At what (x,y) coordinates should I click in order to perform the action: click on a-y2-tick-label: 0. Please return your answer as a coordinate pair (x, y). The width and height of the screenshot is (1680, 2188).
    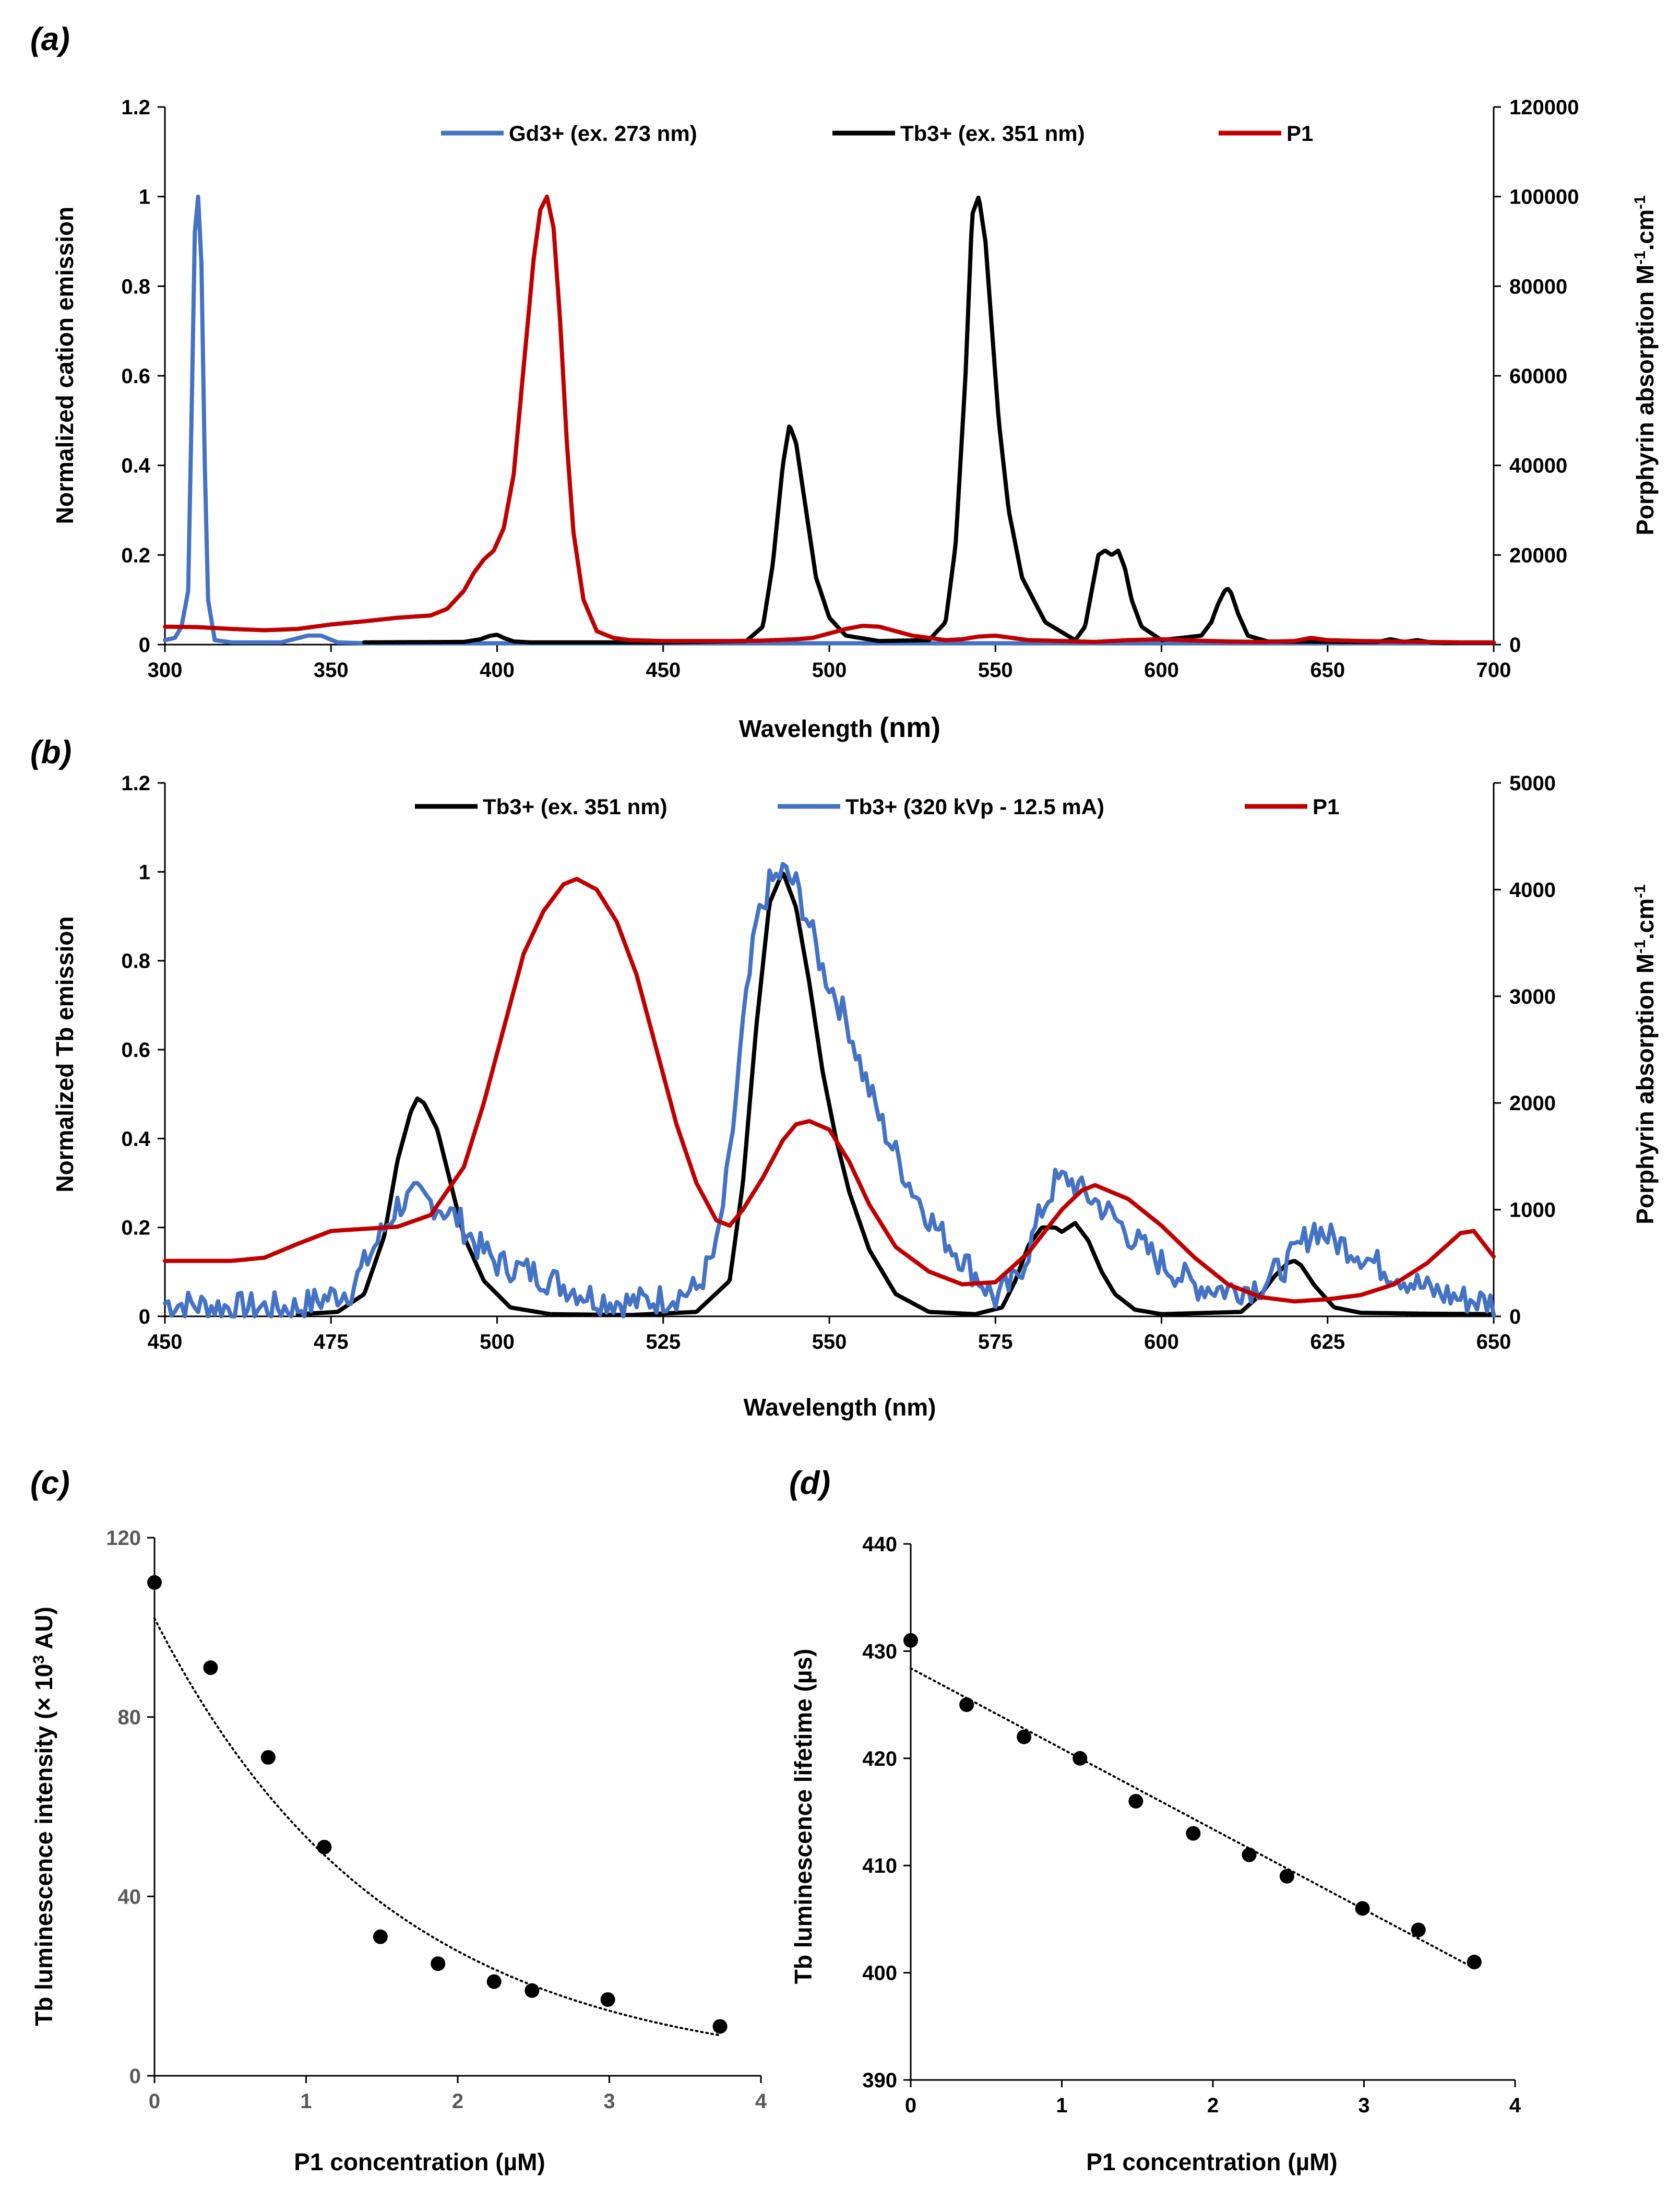
    Looking at the image, I should click on (1515, 645).